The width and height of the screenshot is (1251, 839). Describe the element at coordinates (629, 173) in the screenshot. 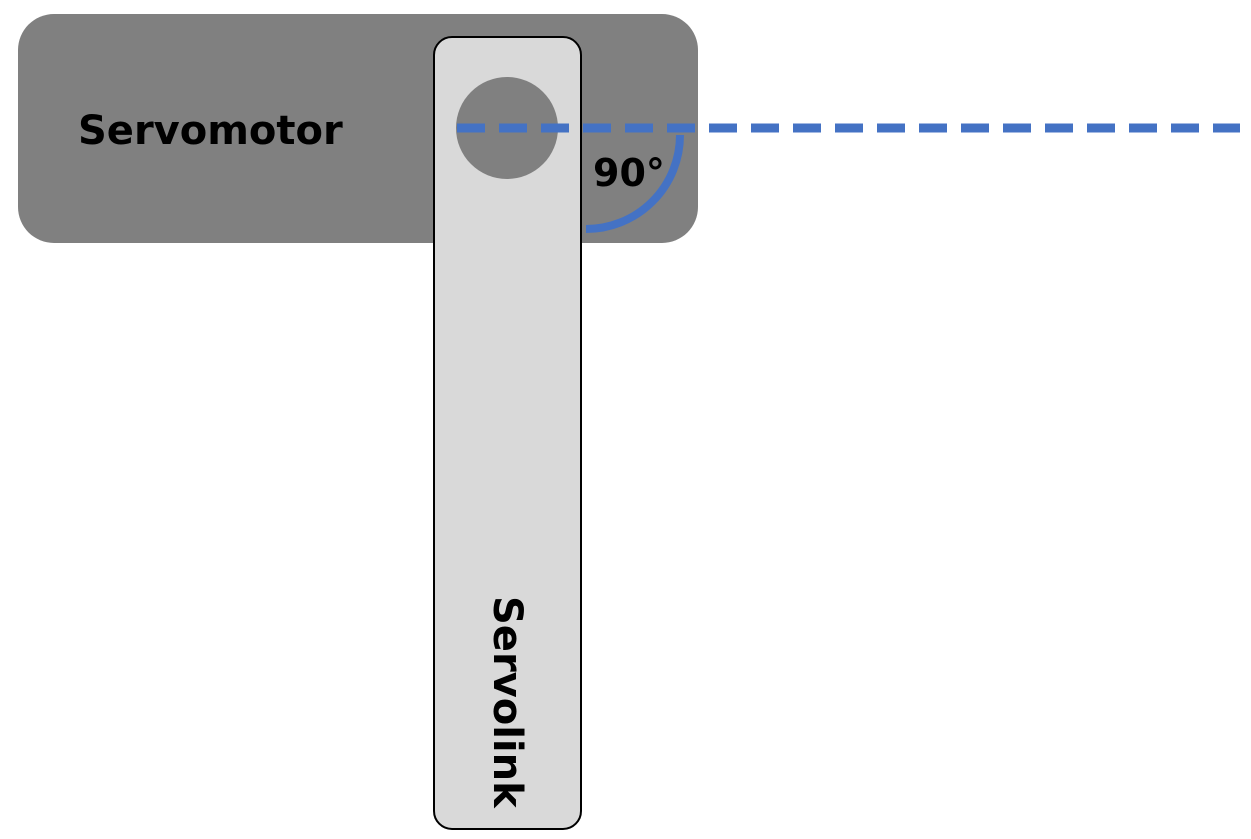

I see `angle-label: 90°` at that location.